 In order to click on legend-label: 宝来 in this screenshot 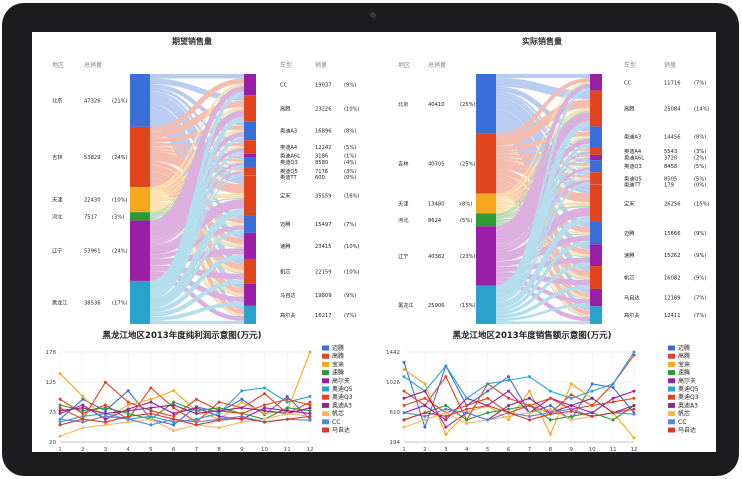, I will do `click(338, 364)`.